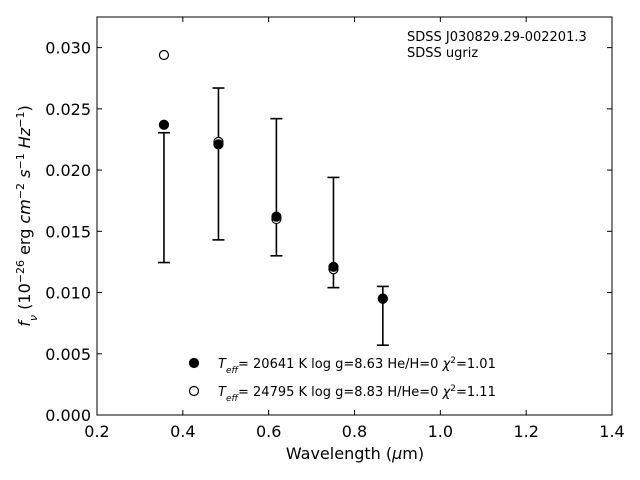 The height and width of the screenshot is (480, 640). I want to click on legend-marker-filled, so click(194, 363).